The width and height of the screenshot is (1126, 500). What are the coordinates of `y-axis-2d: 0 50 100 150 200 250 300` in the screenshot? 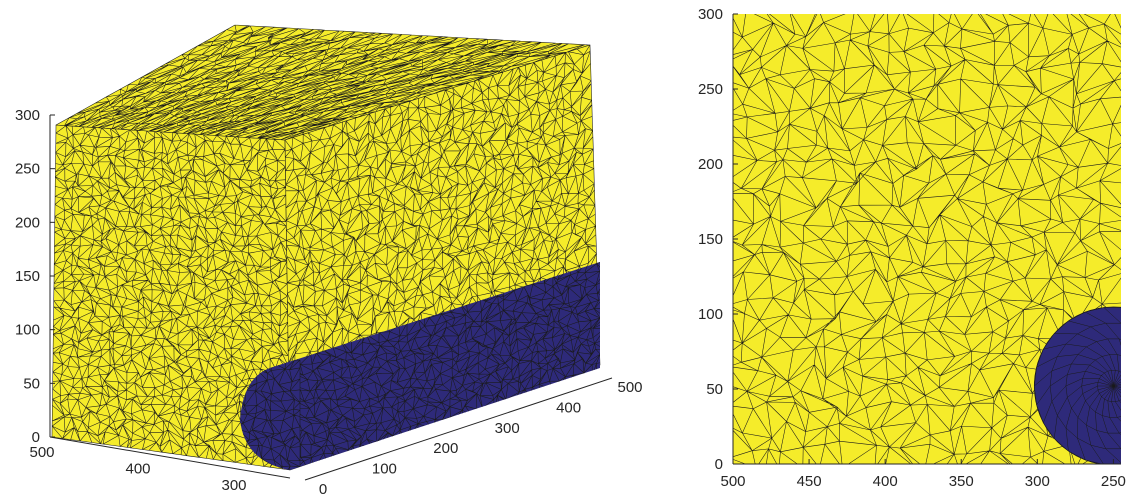 It's located at (718, 239).